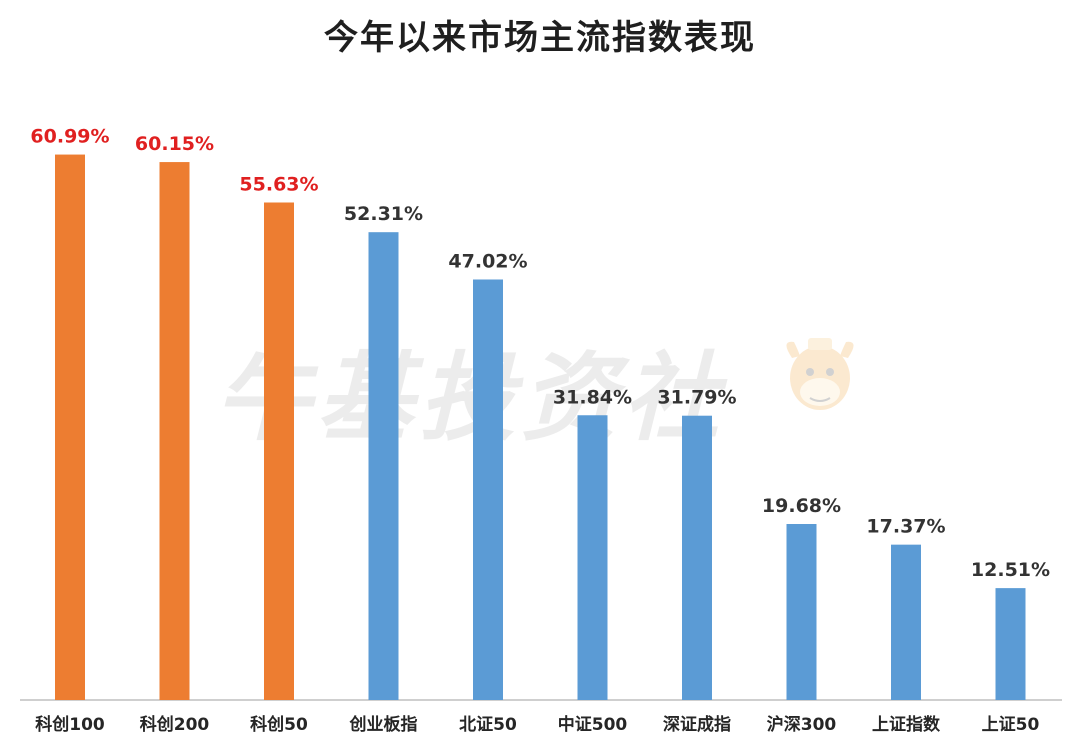  I want to click on data-label-3: 52.31%, so click(383, 214).